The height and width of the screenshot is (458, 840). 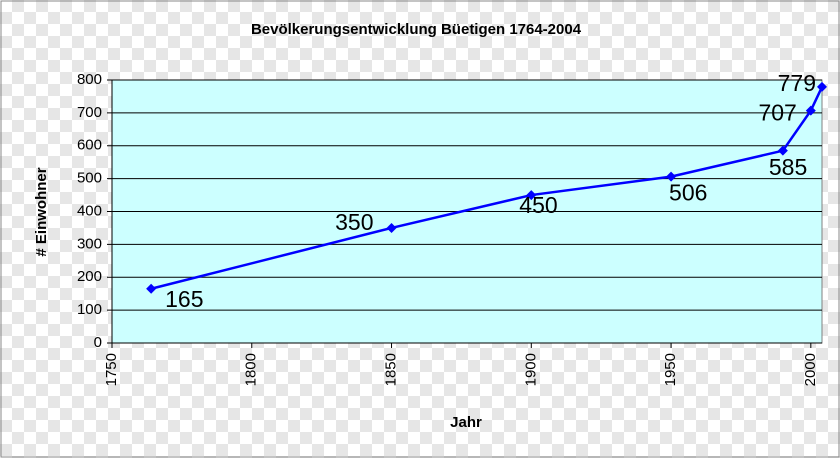 I want to click on data-label: 165, so click(x=184, y=299).